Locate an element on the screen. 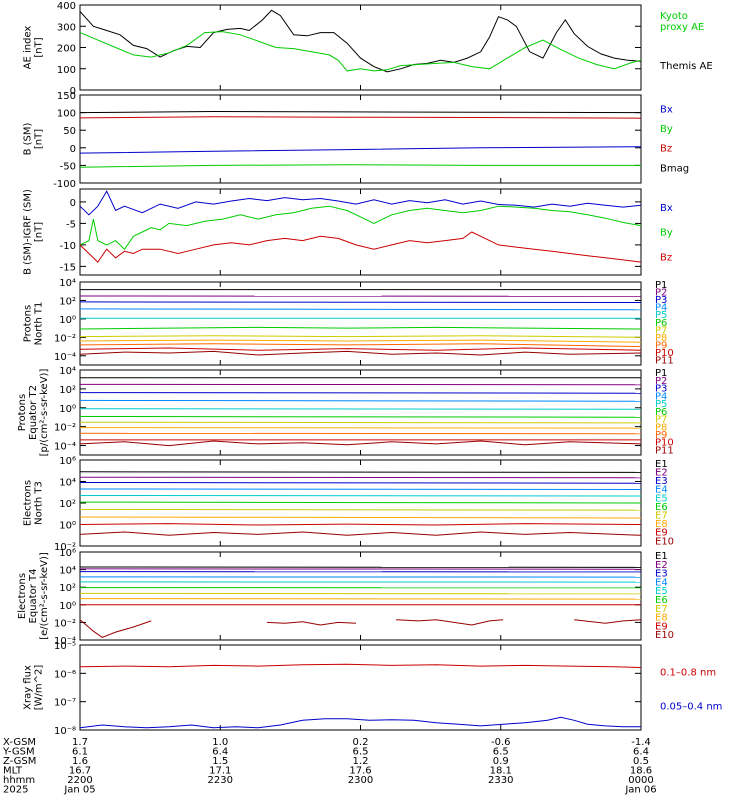 Image resolution: width=750 pixels, height=800 pixels. x-row-value: 6.4 is located at coordinates (220, 752).